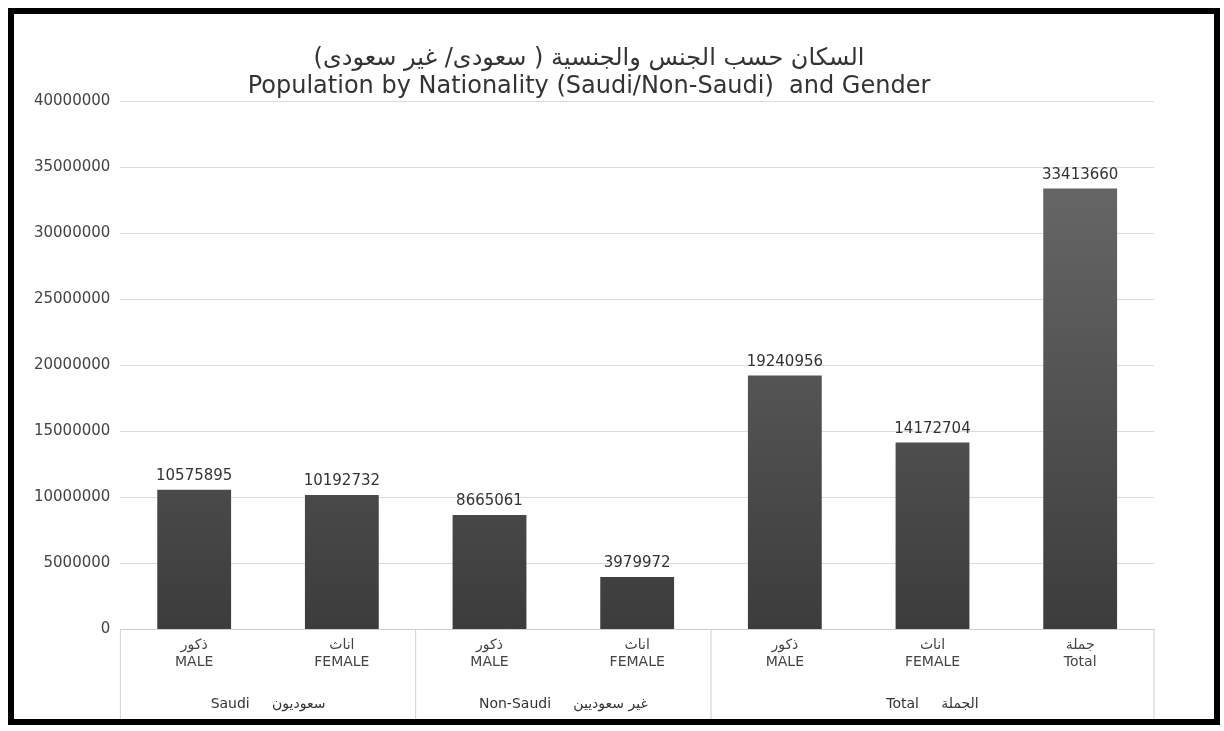  What do you see at coordinates (268, 704) in the screenshot?
I see `text: Saudi سعوديون` at bounding box center [268, 704].